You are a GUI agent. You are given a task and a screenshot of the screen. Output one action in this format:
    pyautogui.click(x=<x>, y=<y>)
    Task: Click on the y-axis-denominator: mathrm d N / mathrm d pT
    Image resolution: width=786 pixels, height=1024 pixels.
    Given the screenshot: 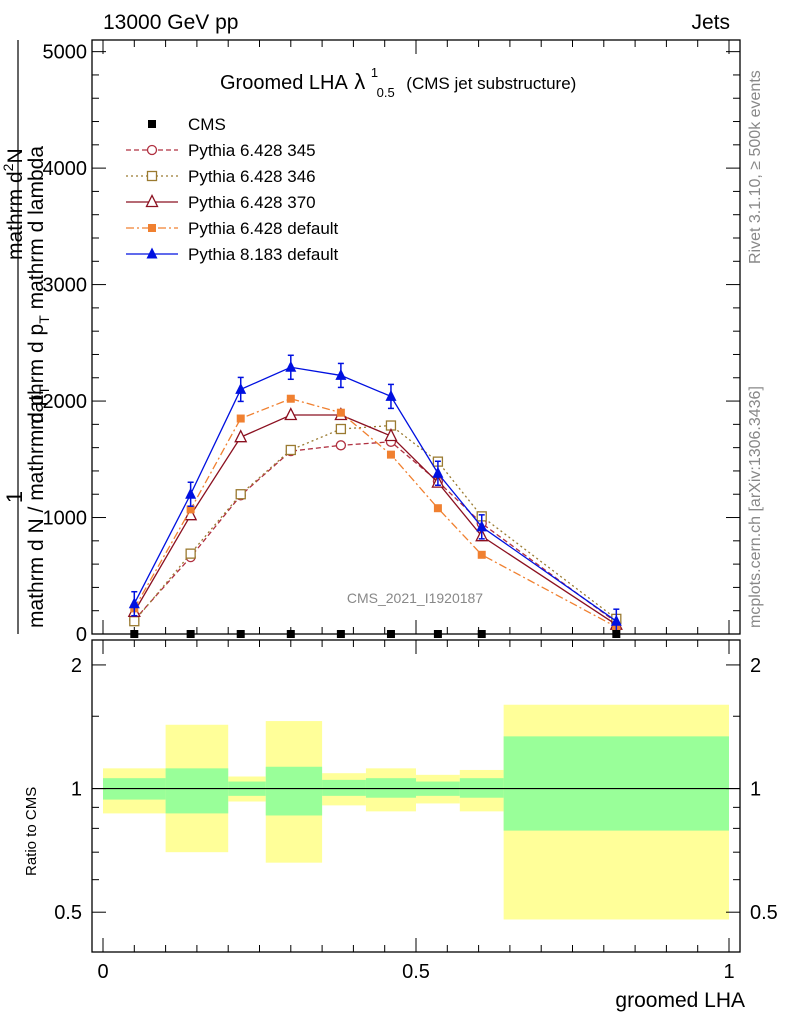 What is the action you would take?
    pyautogui.click(x=38, y=507)
    